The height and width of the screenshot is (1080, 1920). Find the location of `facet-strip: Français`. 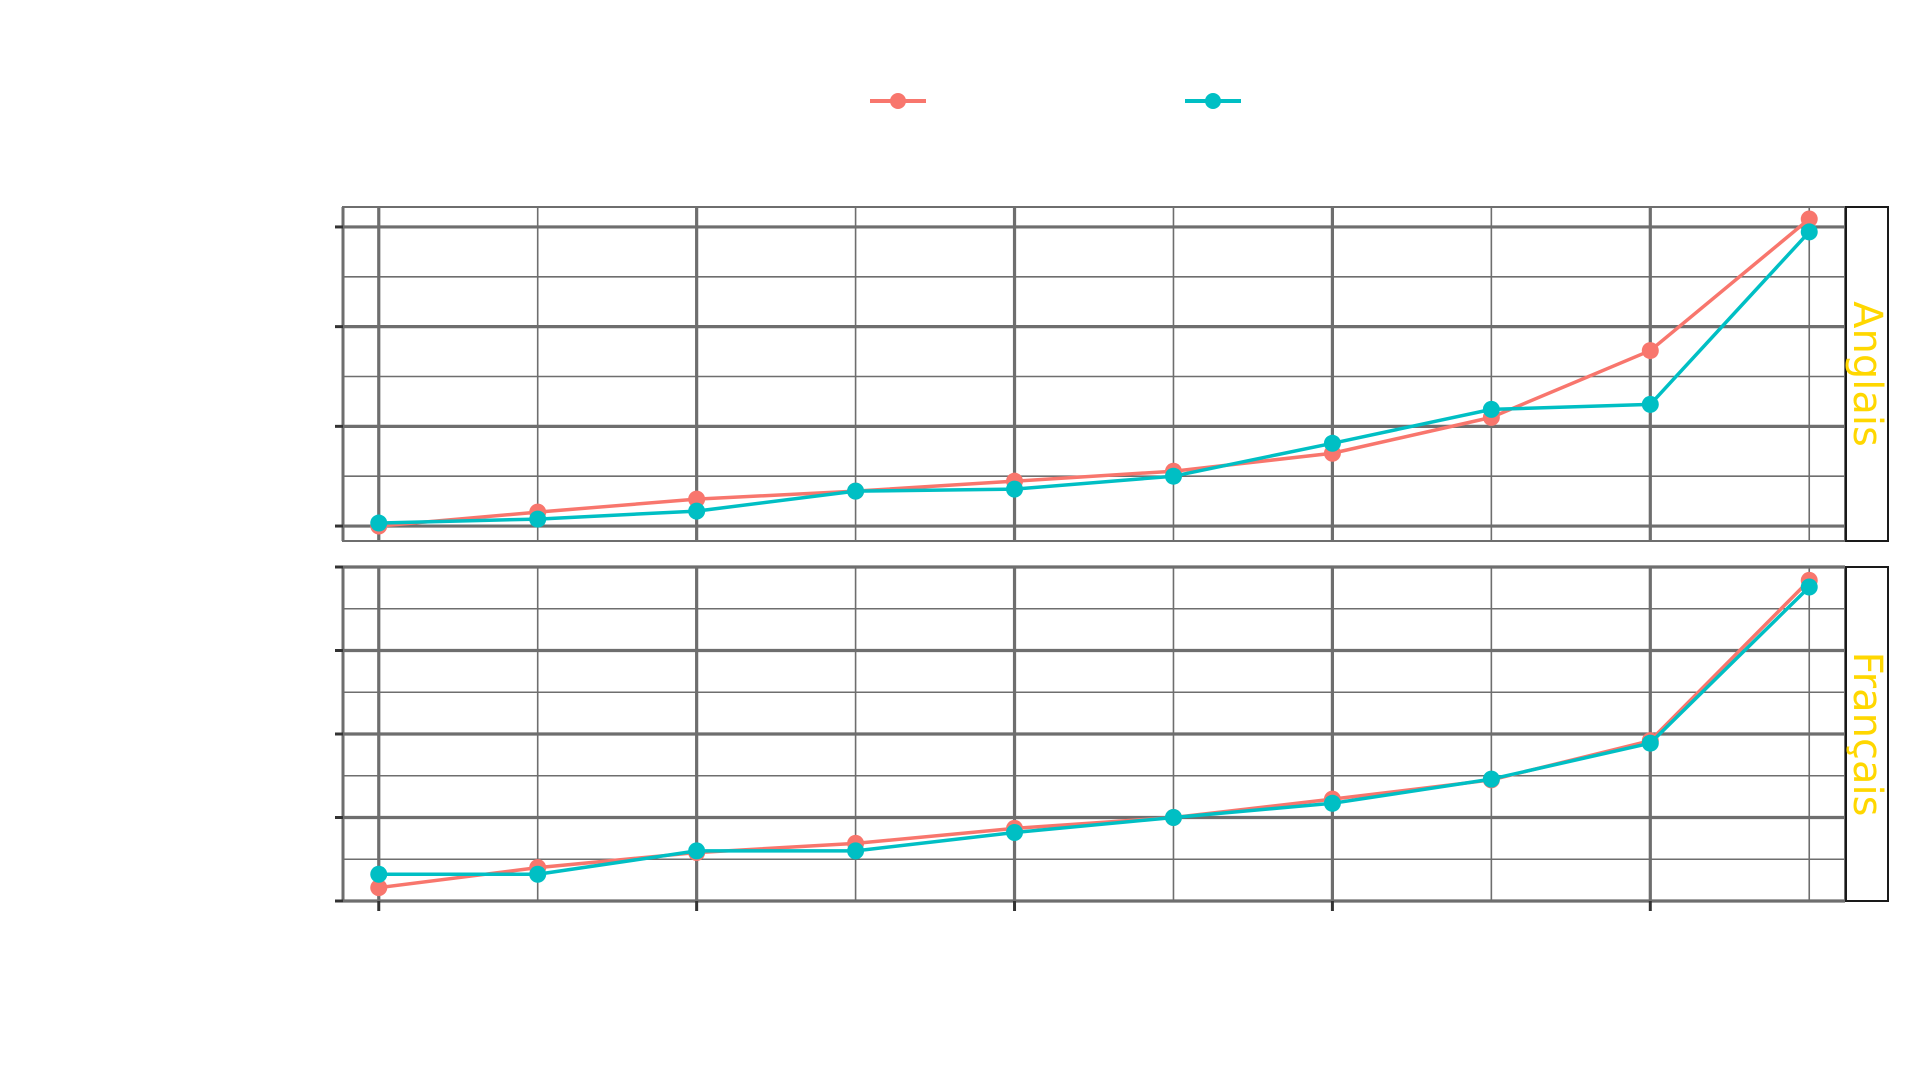

facet-strip: Français is located at coordinates (1867, 734).